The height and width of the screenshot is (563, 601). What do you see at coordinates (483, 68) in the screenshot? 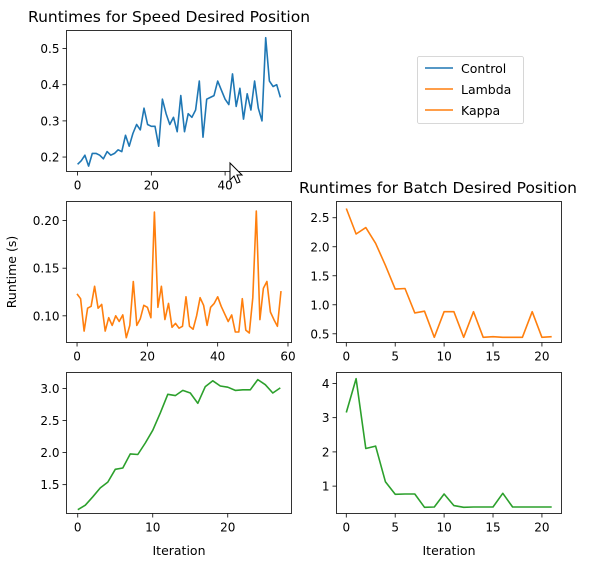
I see `legend-label-control: Control` at bounding box center [483, 68].